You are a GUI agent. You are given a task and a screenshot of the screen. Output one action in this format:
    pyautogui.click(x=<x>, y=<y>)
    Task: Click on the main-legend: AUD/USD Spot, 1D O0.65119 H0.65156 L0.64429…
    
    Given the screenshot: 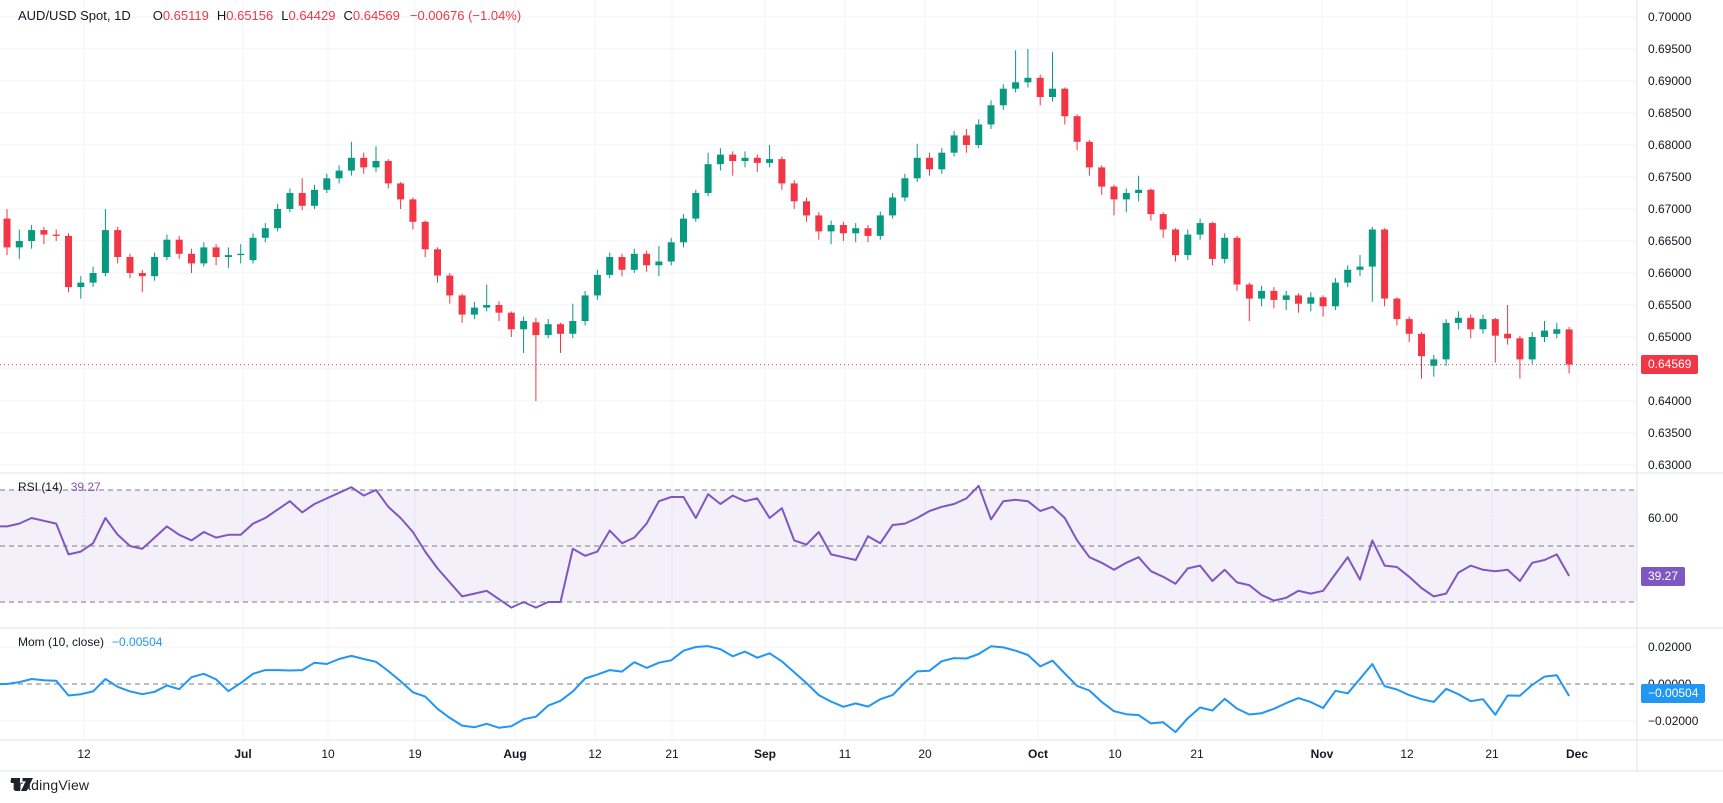 What is the action you would take?
    pyautogui.click(x=269, y=15)
    